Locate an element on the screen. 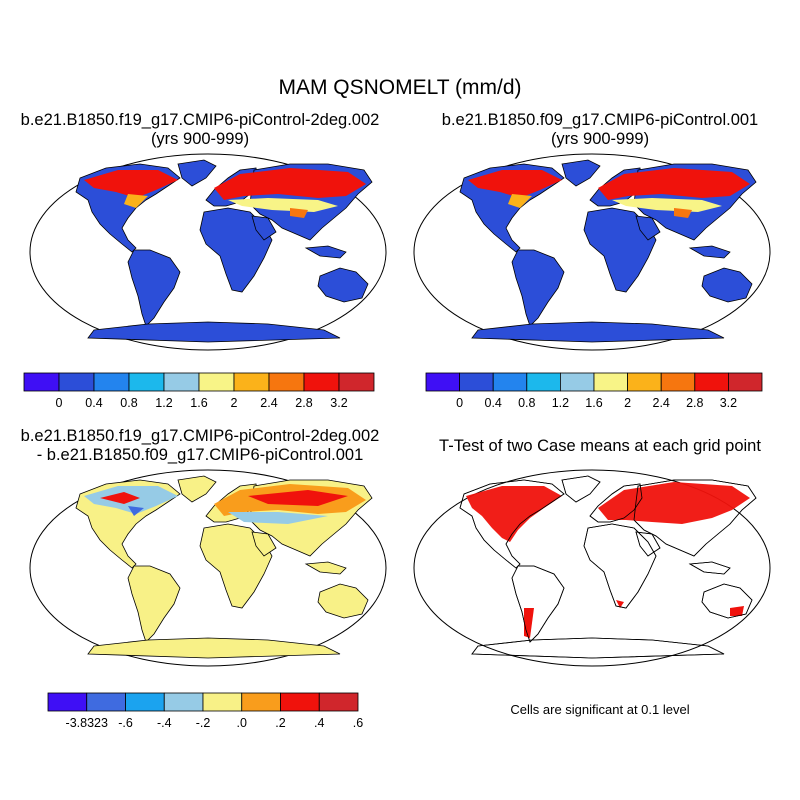 This screenshot has width=800, height=800. case1-africa is located at coordinates (236, 250).